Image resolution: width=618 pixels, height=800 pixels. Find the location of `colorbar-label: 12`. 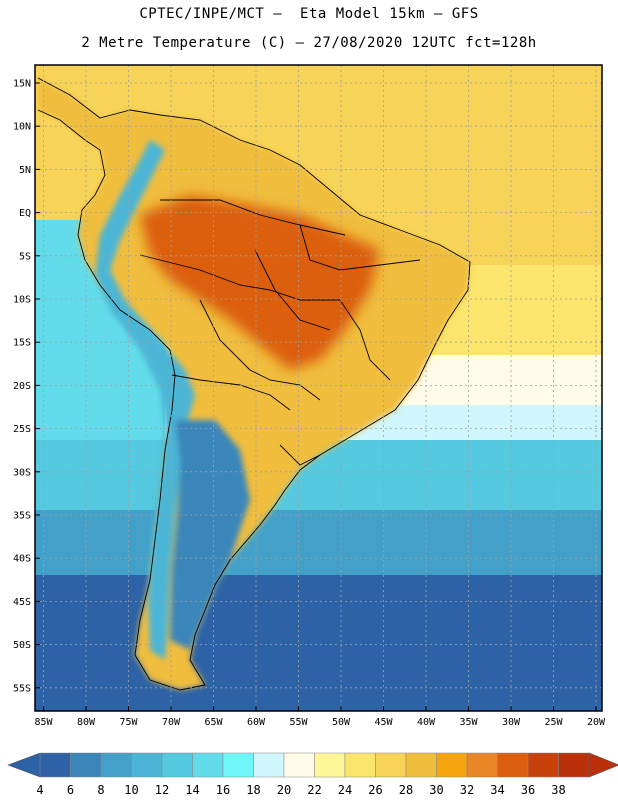

colorbar-label: 12 is located at coordinates (162, 790).